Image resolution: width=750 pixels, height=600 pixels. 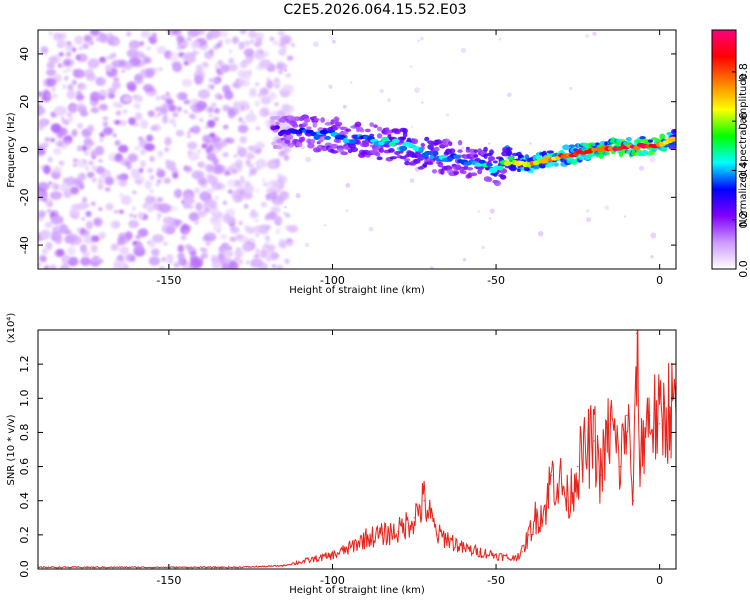 I want to click on colorbar-gradient, so click(x=724, y=149).